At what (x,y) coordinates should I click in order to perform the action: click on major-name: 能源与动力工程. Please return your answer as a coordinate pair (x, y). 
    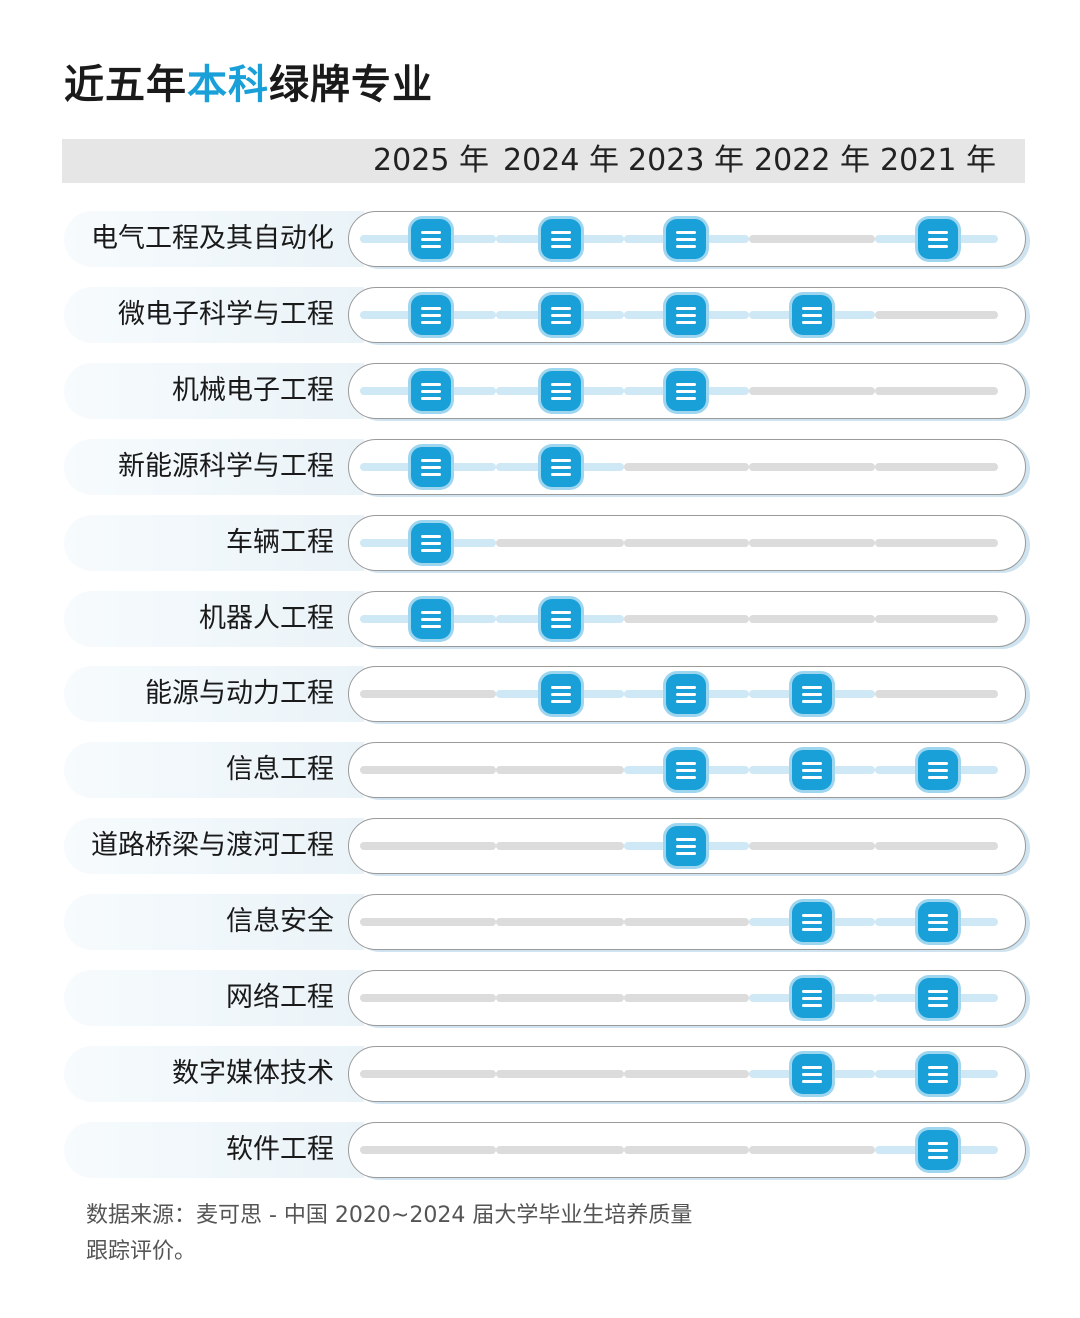
    Looking at the image, I should click on (239, 694).